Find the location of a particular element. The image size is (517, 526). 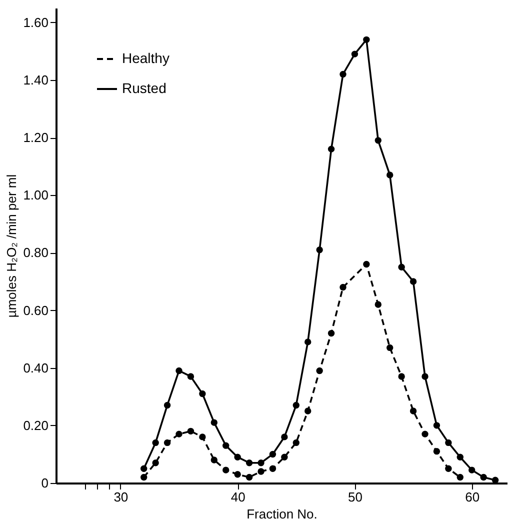

x-tick-label: 30 is located at coordinates (121, 497).